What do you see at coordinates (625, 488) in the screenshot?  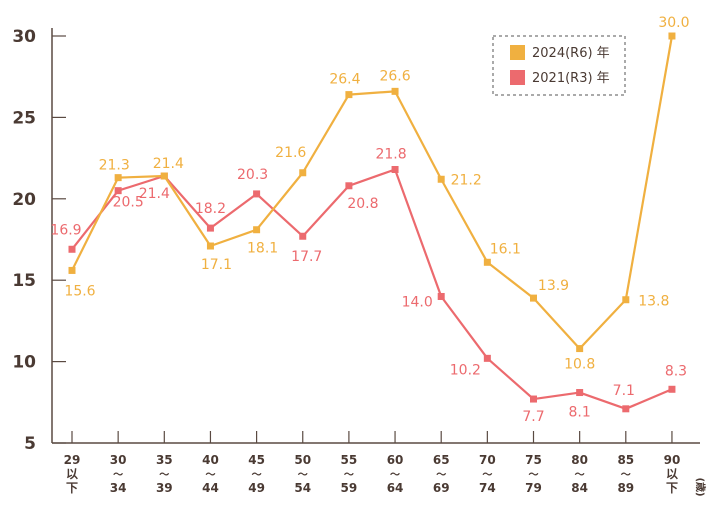 I see `x-tick-label-line: 89` at bounding box center [625, 488].